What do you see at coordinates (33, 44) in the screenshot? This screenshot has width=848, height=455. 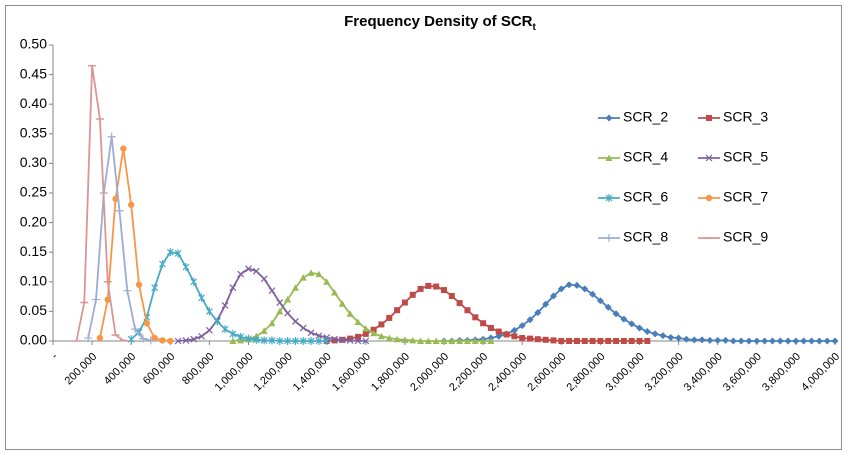 I see `y-tick-label: 0.50` at bounding box center [33, 44].